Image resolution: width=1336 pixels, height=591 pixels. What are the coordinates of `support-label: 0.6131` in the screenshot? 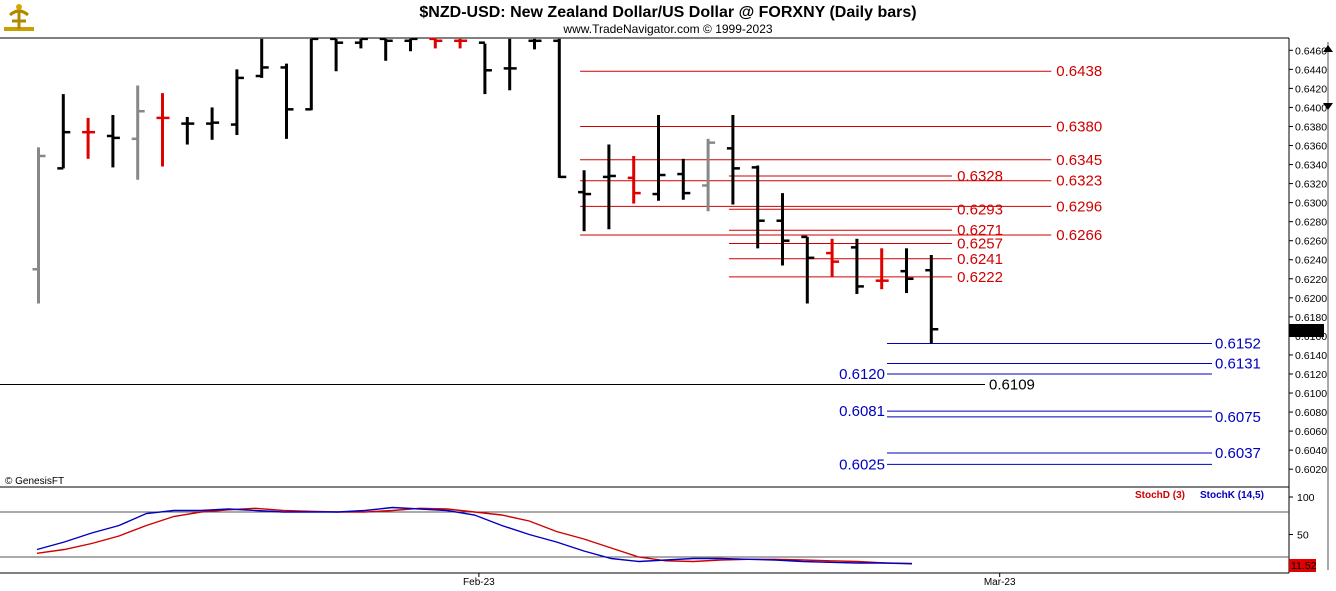 It's located at (1238, 364).